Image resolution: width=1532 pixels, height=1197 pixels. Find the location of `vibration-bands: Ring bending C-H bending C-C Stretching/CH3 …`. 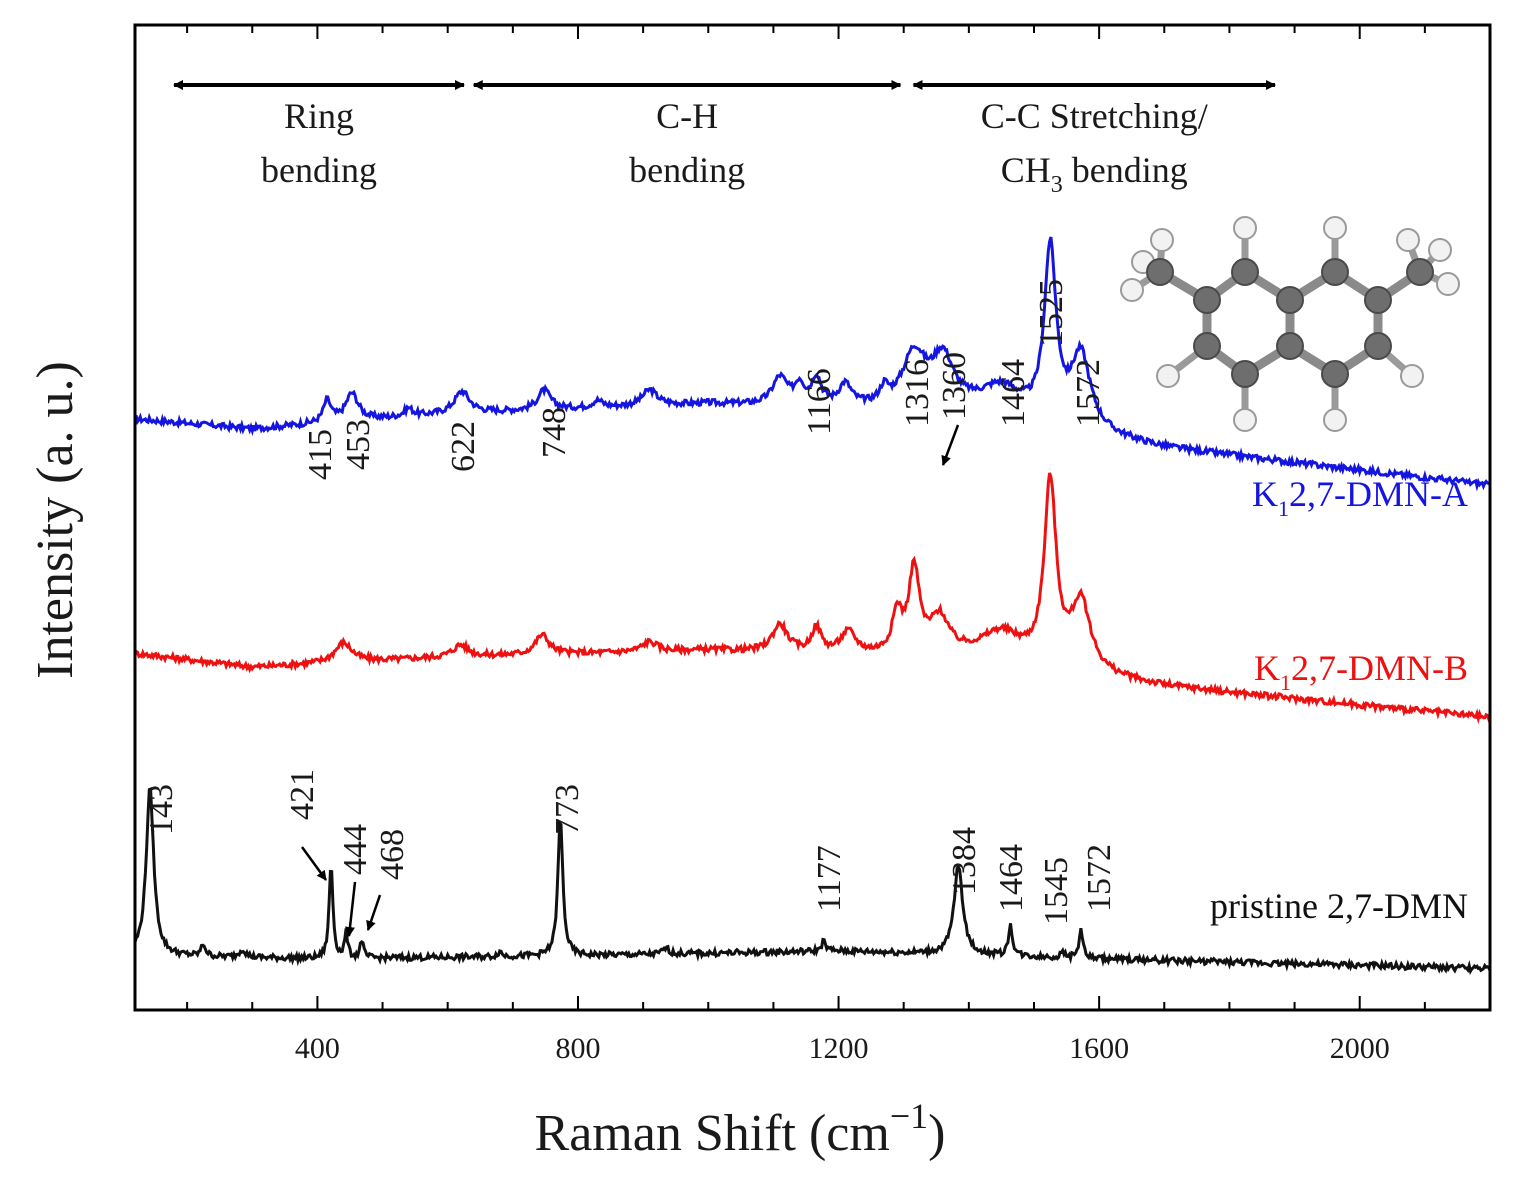

vibration-bands: Ring bending C-H bending C-C Stretching/CH3 … is located at coordinates (725, 139).